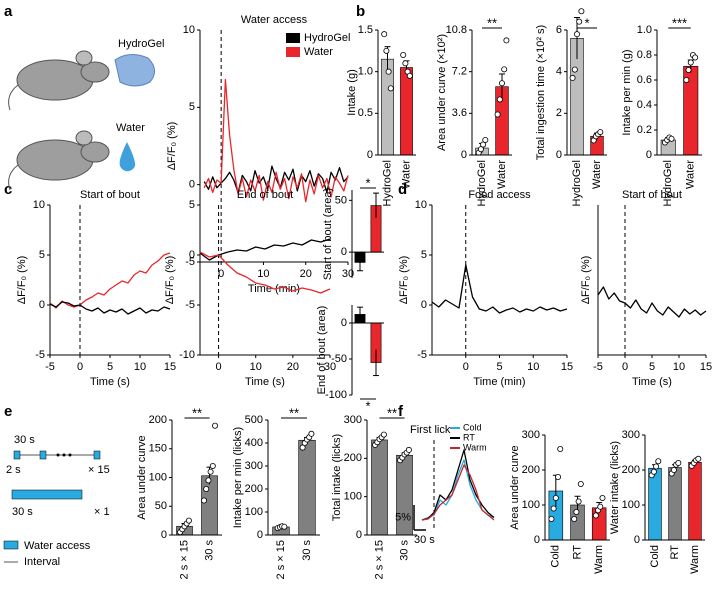 The height and width of the screenshot is (600, 712). I want to click on panel-letter: a, so click(8, 11).